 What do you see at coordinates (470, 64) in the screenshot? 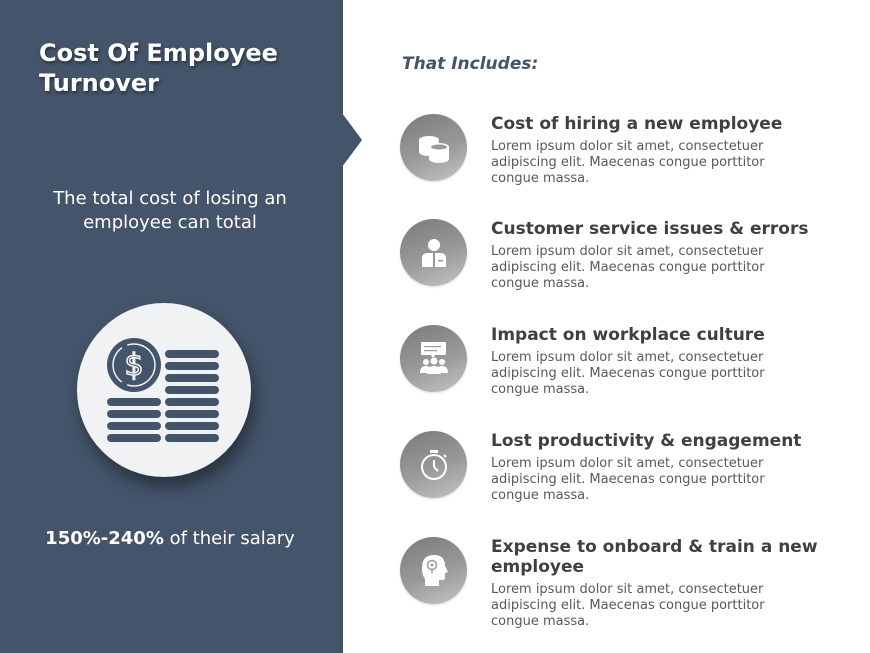
I see `section-heading: That Includes:` at bounding box center [470, 64].